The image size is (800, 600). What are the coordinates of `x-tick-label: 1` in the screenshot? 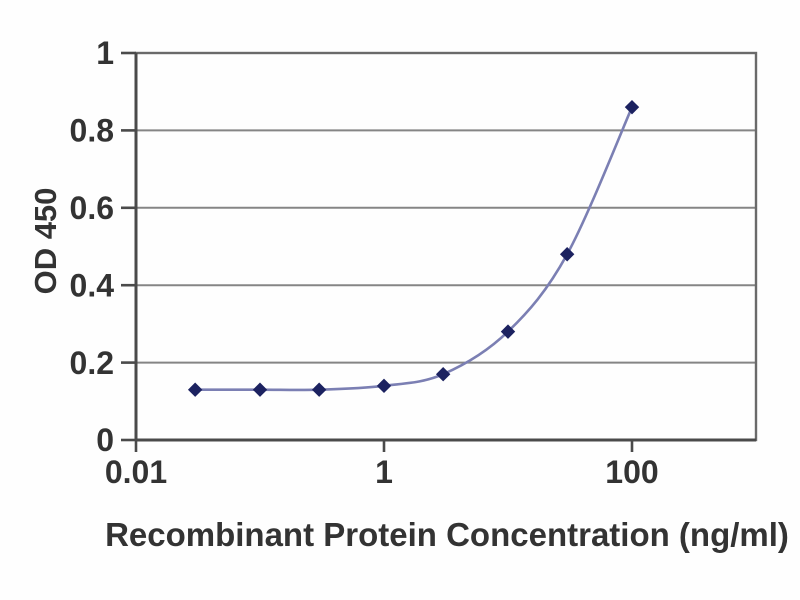 It's located at (384, 472).